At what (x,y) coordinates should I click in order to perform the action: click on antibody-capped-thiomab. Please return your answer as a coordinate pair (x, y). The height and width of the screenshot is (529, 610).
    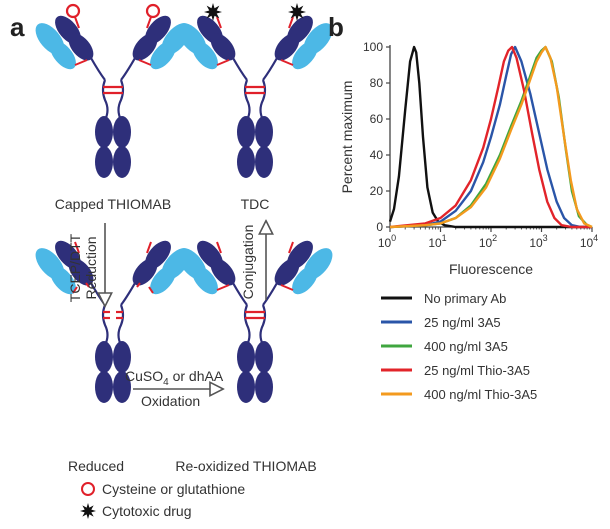
    Looking at the image, I should click on (113, 90).